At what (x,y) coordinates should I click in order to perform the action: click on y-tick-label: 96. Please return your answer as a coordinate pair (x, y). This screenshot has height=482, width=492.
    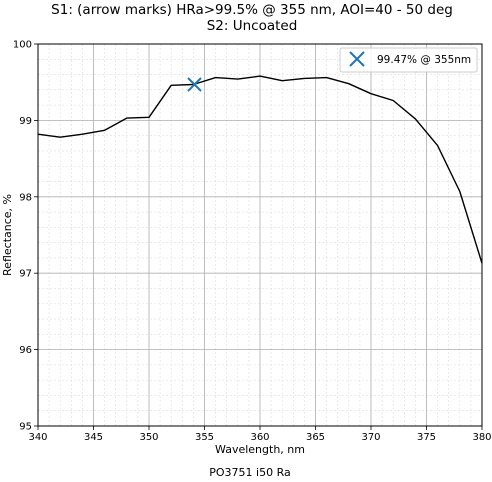
    Looking at the image, I should click on (25, 350).